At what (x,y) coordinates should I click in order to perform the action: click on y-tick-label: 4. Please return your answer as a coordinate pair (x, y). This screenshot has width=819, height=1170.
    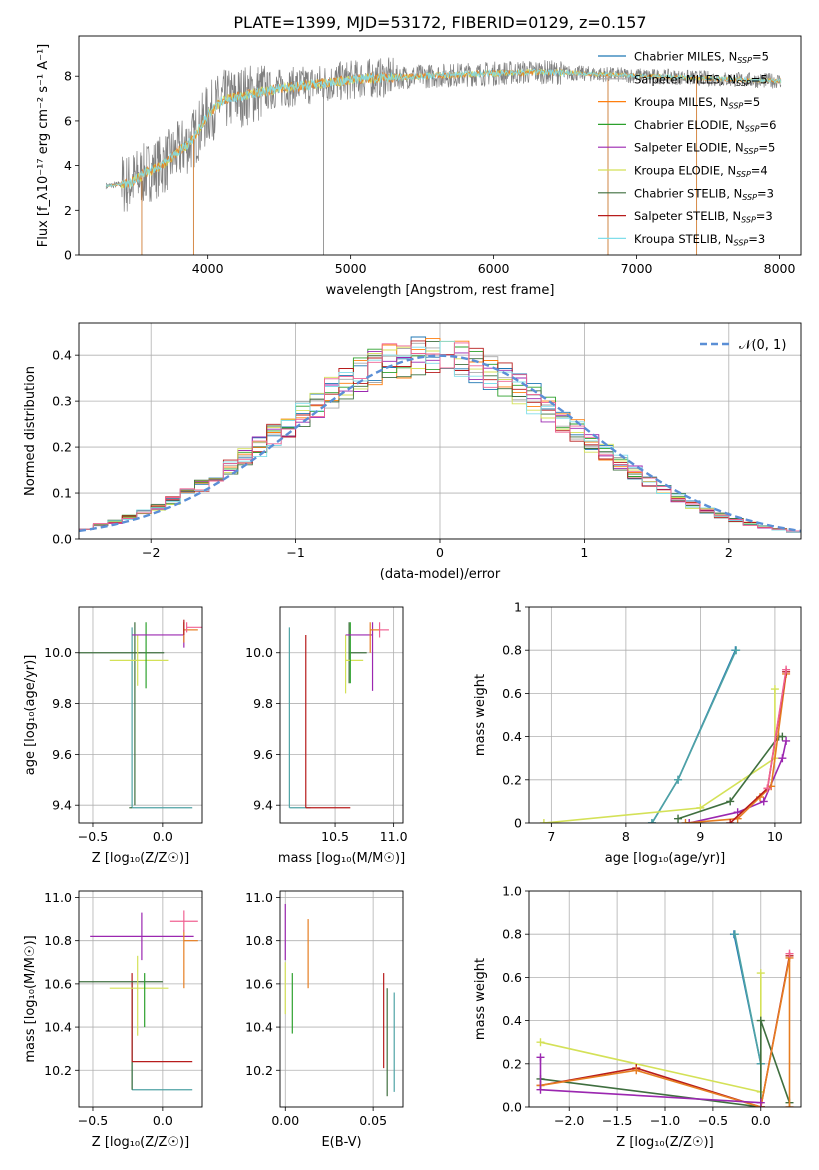
    Looking at the image, I should click on (68, 165).